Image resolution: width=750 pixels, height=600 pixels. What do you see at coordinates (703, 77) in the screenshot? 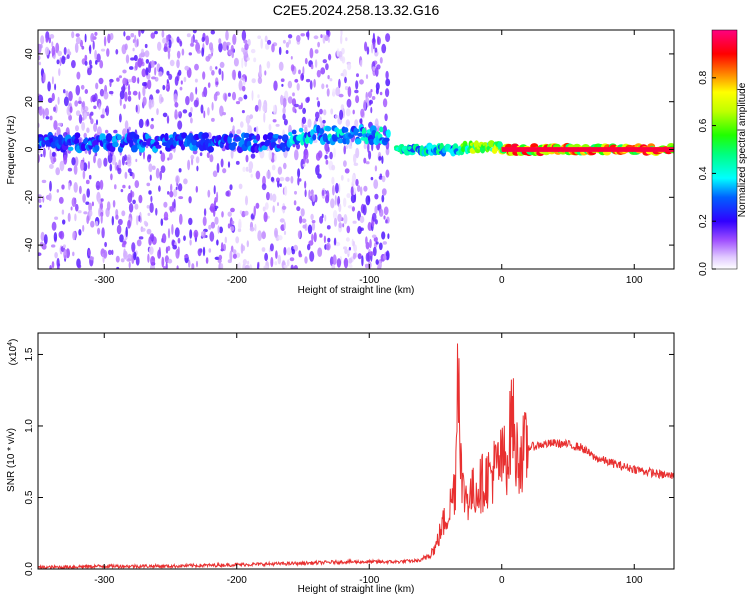
I see `colorbar-tick-label: 0.8` at bounding box center [703, 77].